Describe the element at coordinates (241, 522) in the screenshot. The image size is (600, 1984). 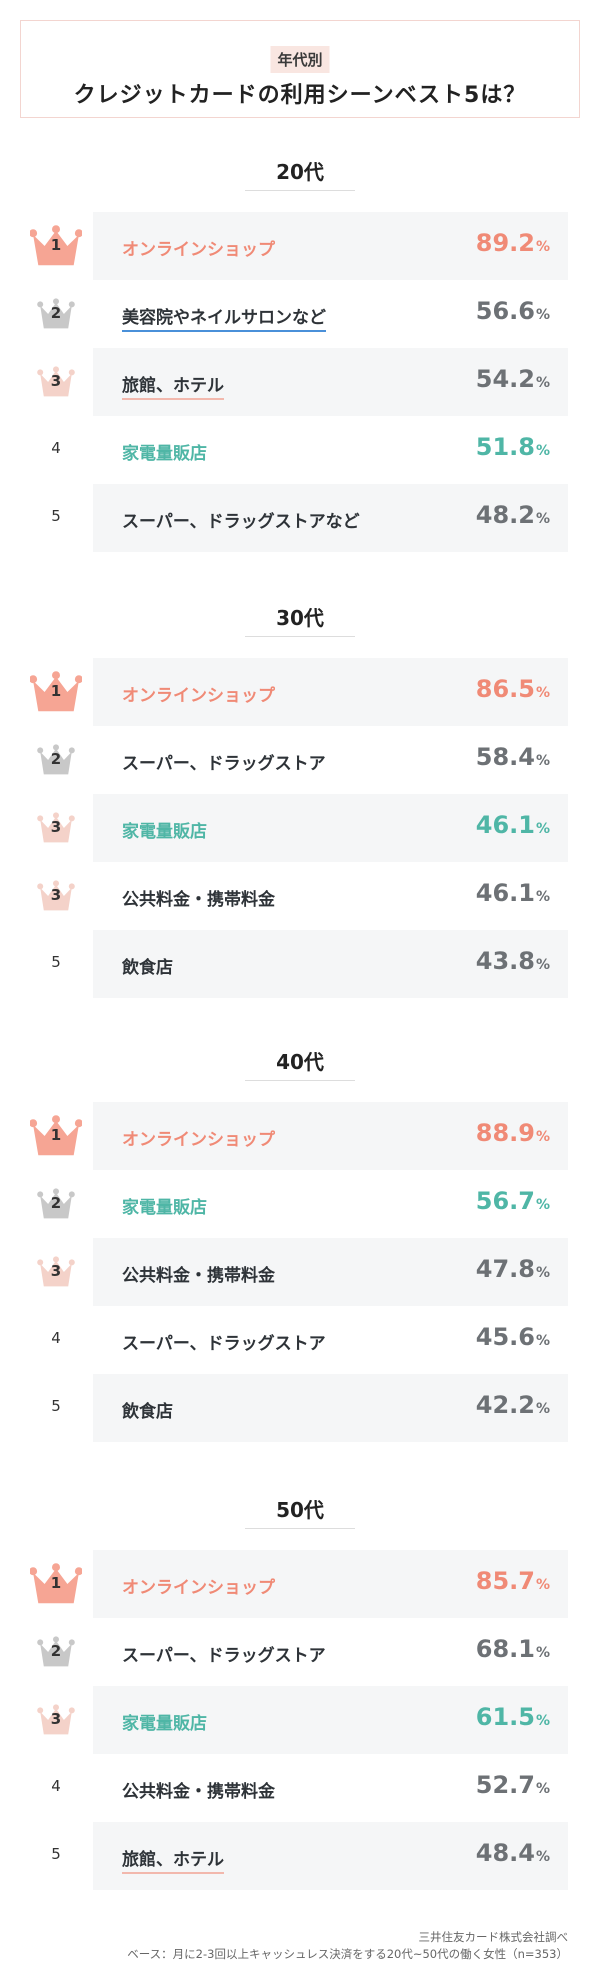
I see `scene-label: スーパー、ドラッグストアなど` at that location.